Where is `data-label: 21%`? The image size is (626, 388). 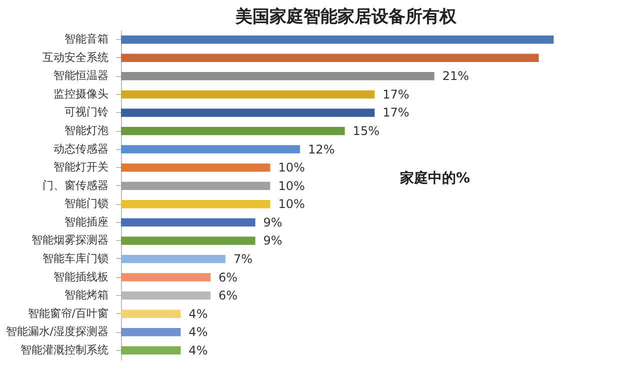
data-label: 21% is located at coordinates (455, 76).